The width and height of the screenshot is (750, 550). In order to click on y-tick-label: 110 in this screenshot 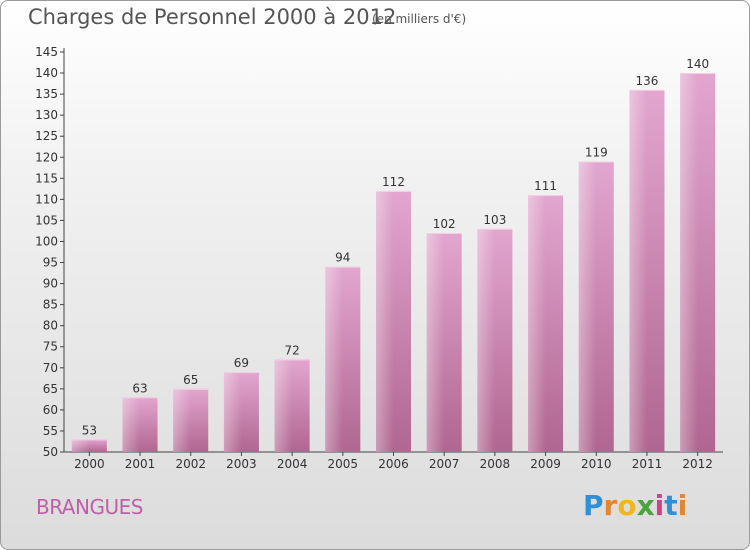, I will do `click(46, 199)`.